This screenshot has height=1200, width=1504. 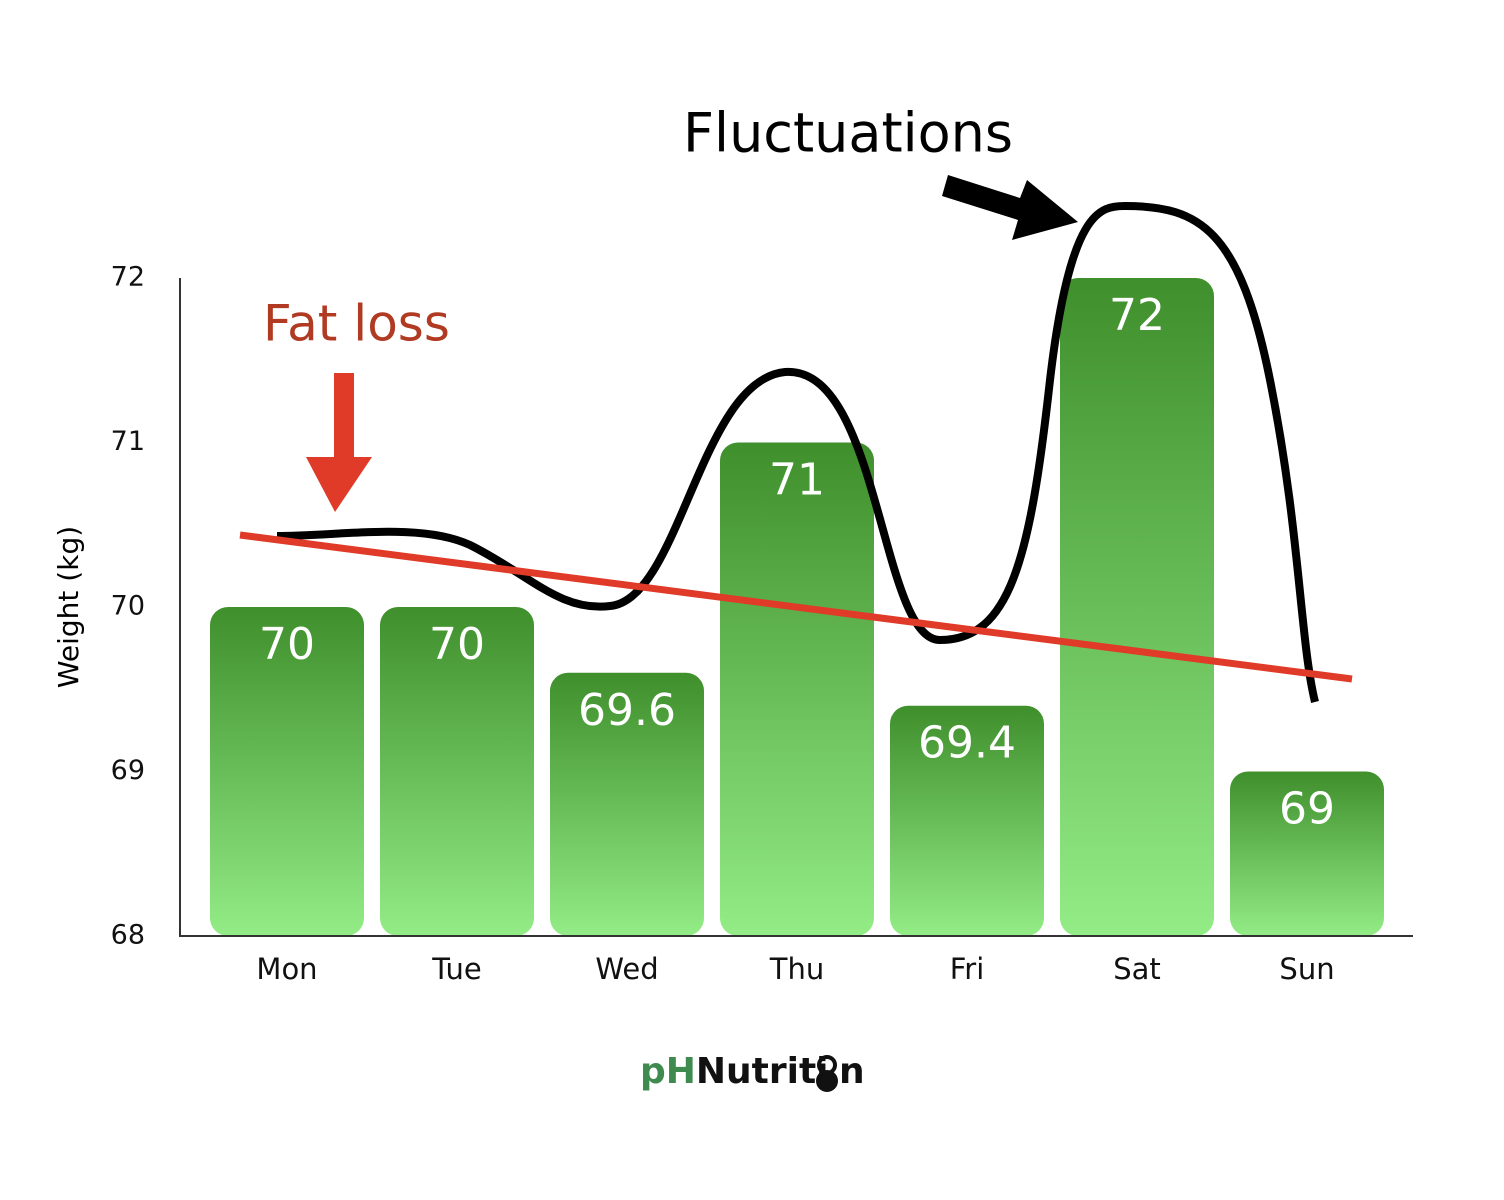 What do you see at coordinates (1306, 969) in the screenshot?
I see `x-tick-label: Sun` at bounding box center [1306, 969].